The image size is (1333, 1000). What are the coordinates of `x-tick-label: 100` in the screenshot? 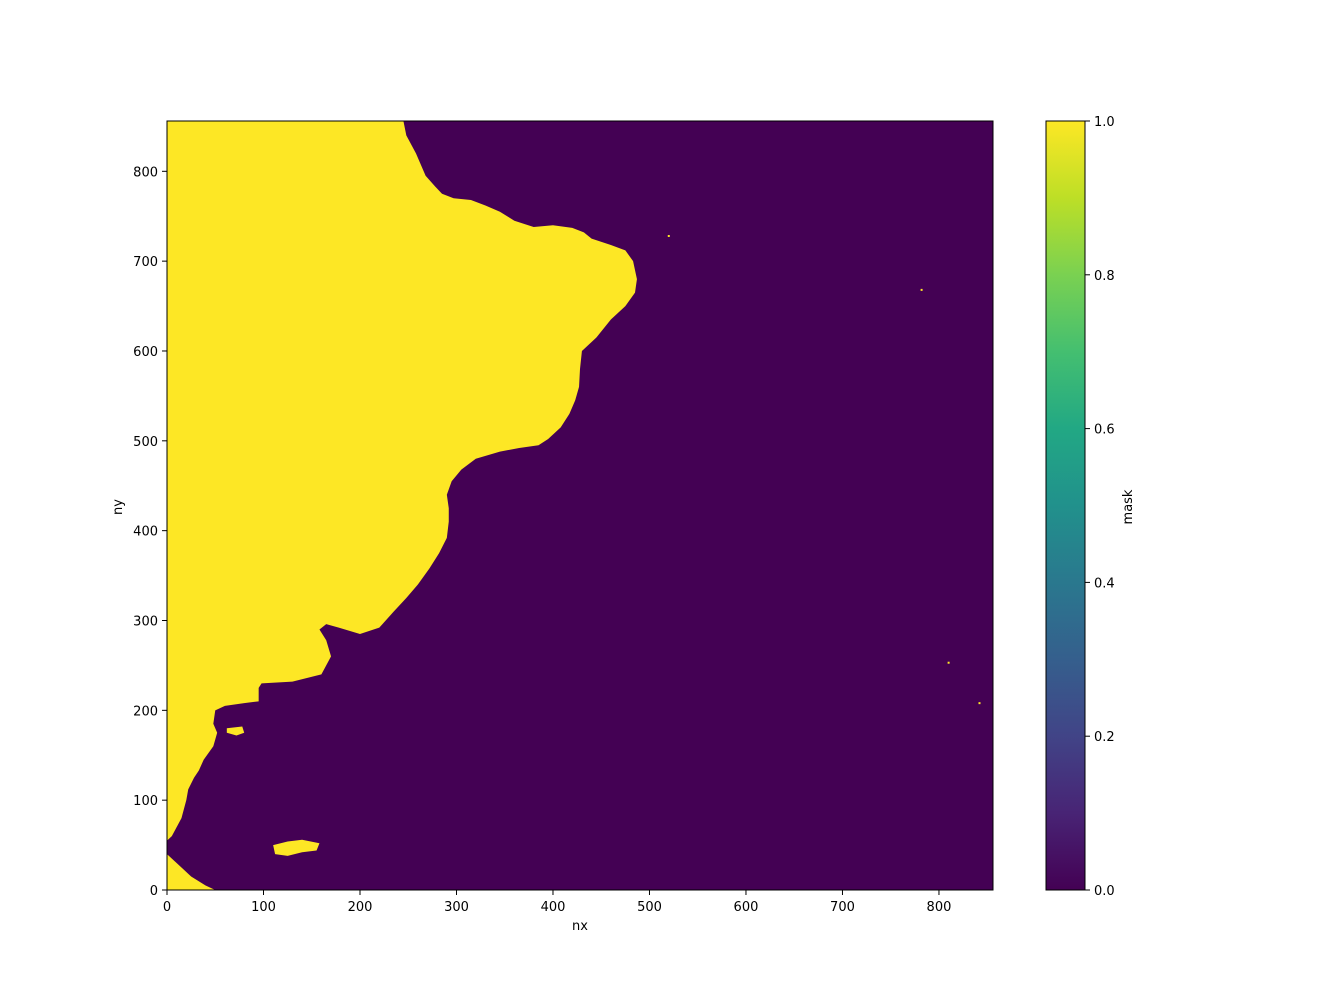 It's located at (263, 907).